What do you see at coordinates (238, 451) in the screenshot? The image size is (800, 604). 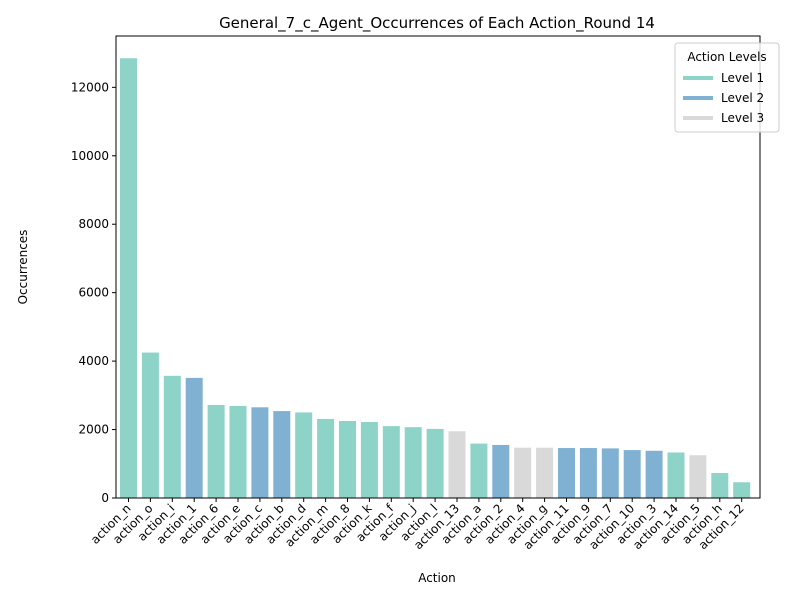 I see `bar-action_e` at bounding box center [238, 451].